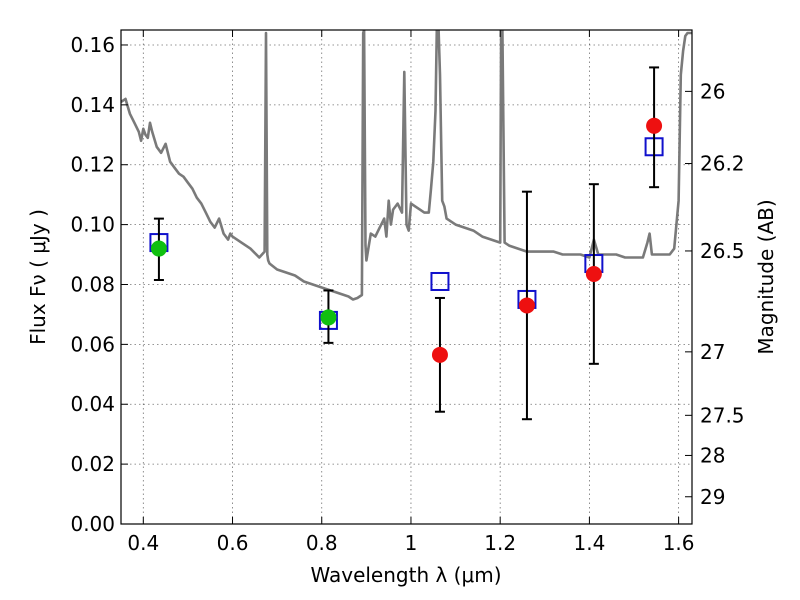 The width and height of the screenshot is (800, 600). Describe the element at coordinates (143, 543) in the screenshot. I see `x-tick-label: 0.4` at that location.